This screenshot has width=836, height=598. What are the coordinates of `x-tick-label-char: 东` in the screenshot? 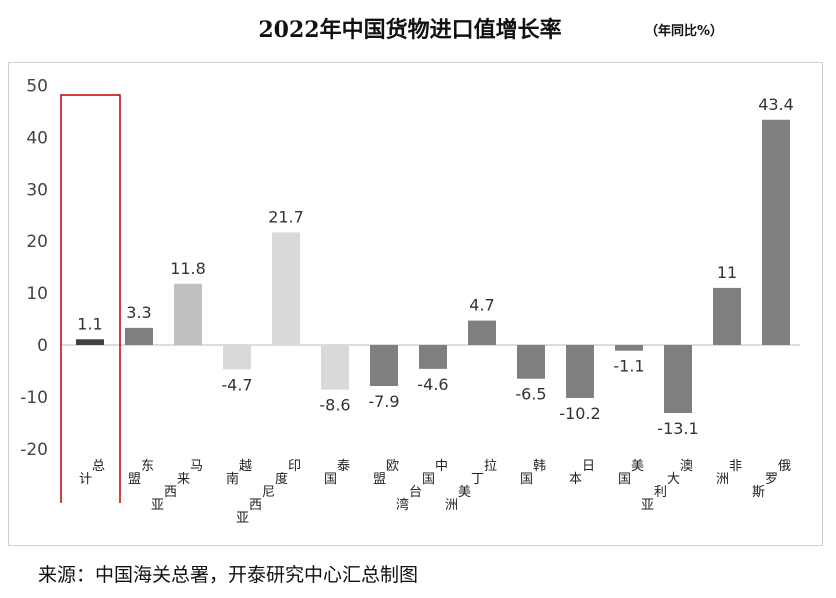 It's located at (148, 466).